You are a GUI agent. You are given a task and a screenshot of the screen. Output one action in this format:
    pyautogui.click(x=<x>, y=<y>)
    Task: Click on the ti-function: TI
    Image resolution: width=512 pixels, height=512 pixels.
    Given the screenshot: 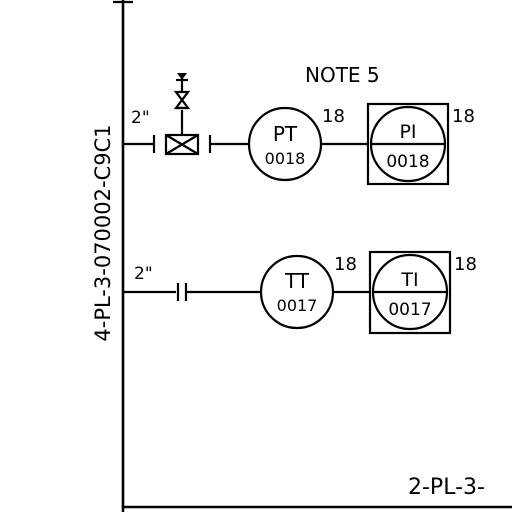 What is the action you would take?
    pyautogui.click(x=409, y=280)
    